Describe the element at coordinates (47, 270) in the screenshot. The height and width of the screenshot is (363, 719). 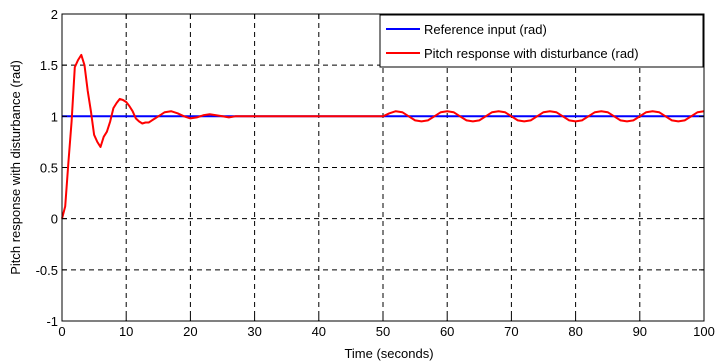
I see `y-tick-label-1: -0.5` at that location.